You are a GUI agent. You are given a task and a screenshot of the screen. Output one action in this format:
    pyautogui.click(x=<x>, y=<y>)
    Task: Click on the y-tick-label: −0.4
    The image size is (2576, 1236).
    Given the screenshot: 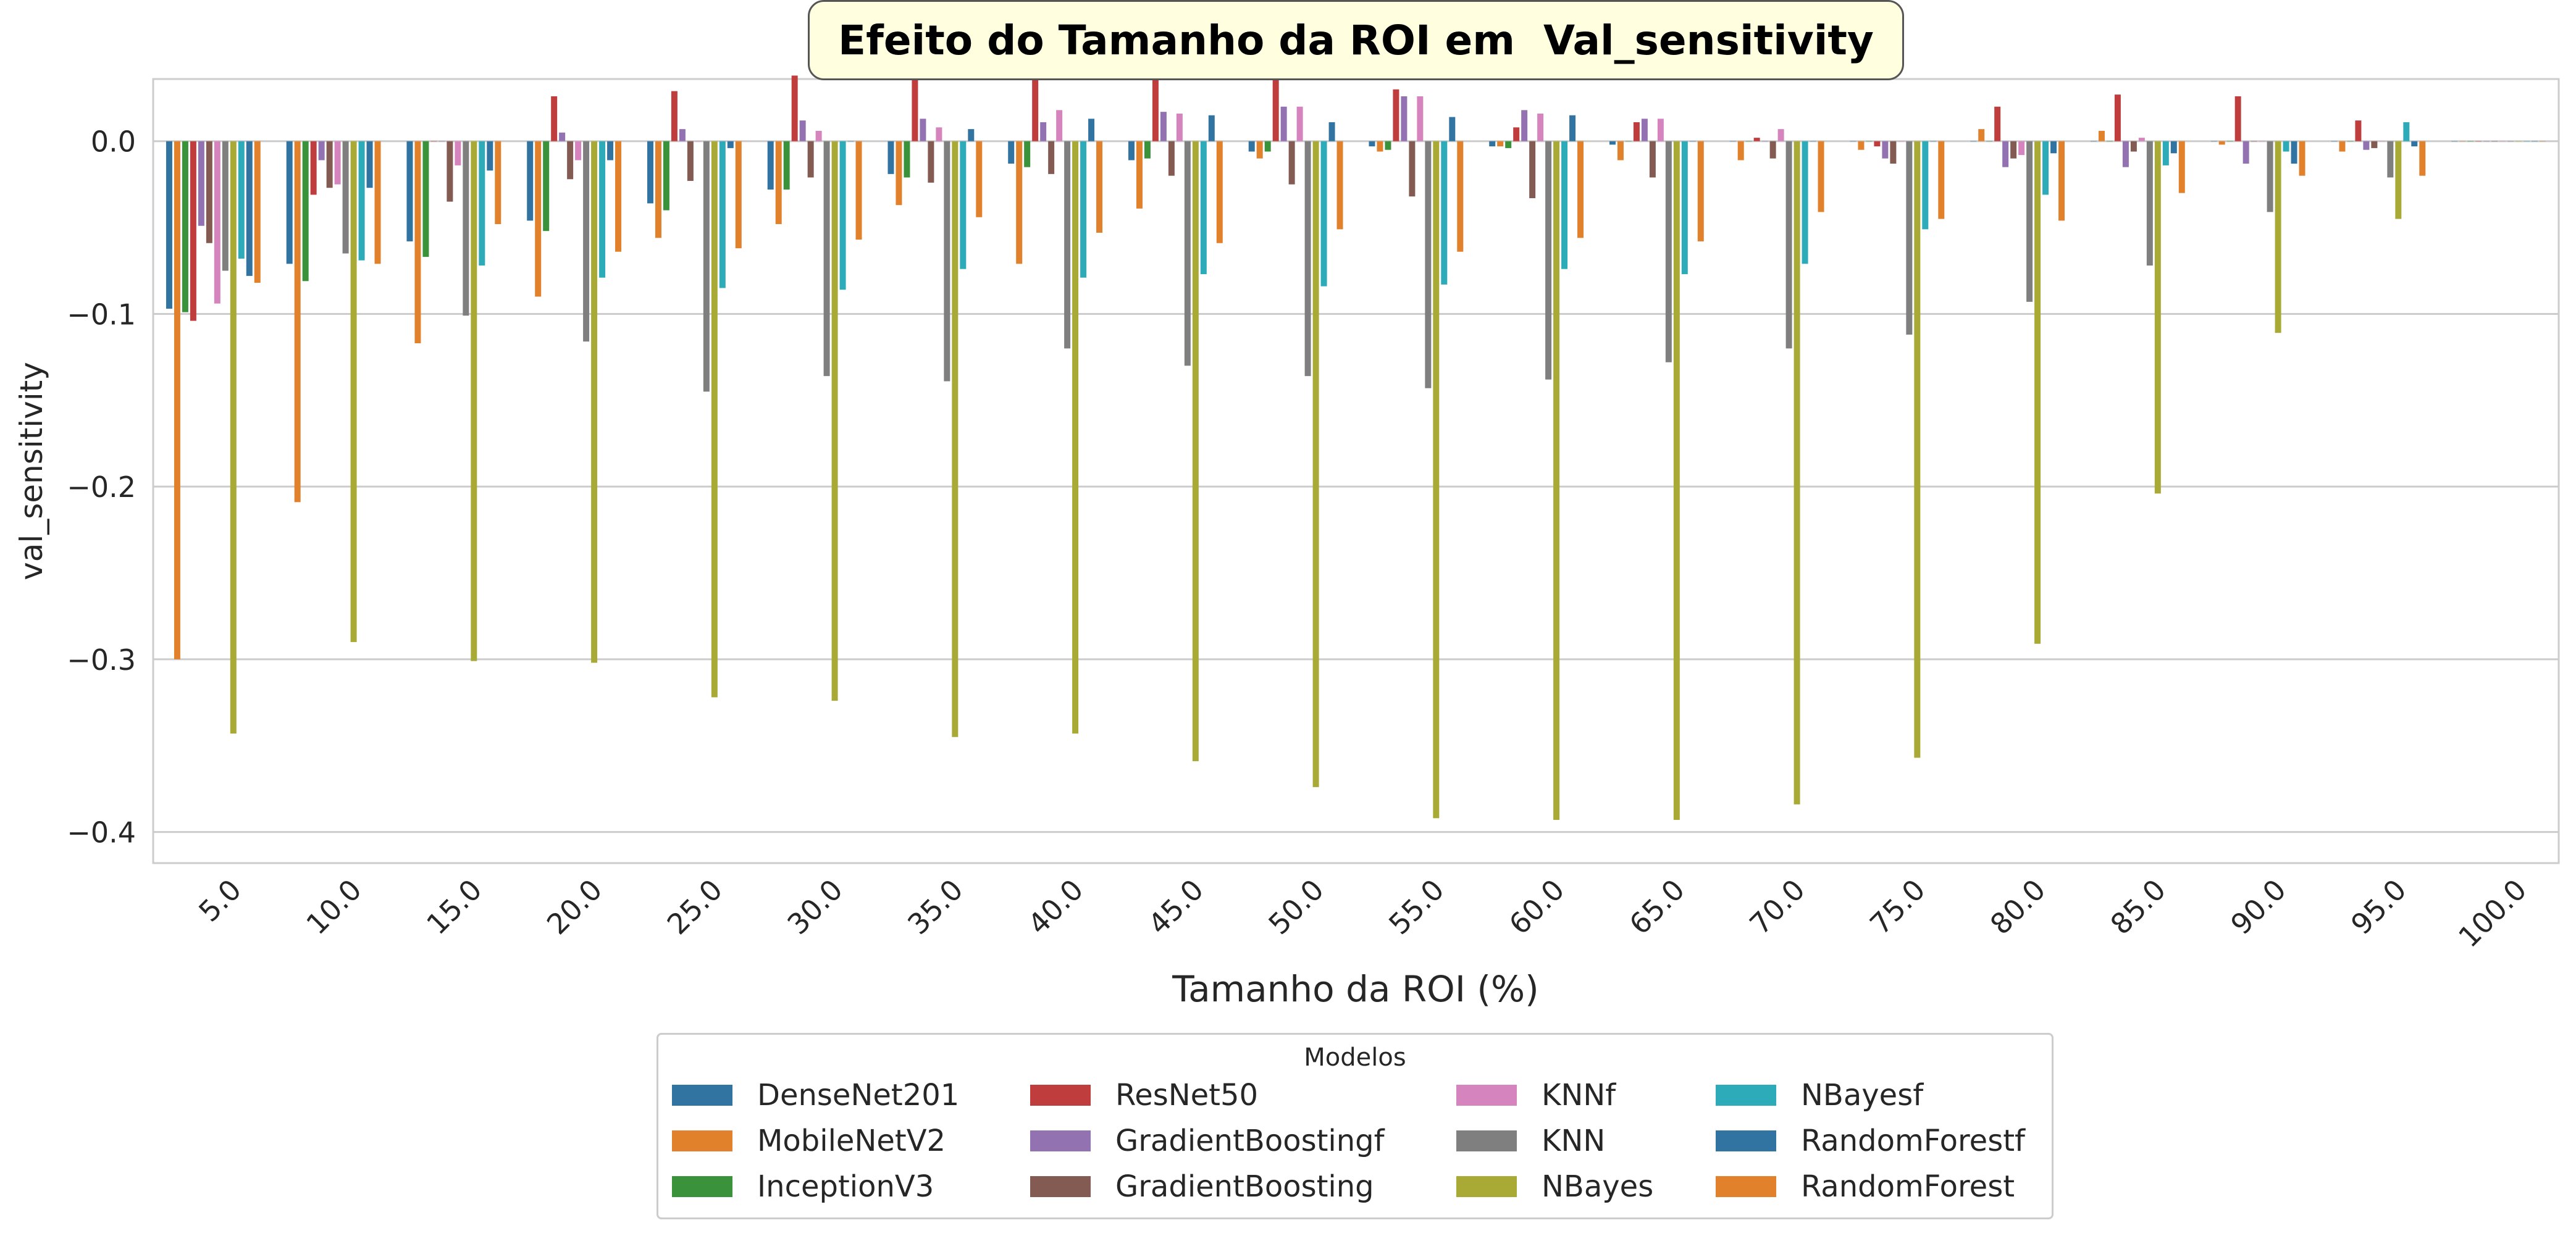 What is the action you would take?
    pyautogui.click(x=101, y=833)
    